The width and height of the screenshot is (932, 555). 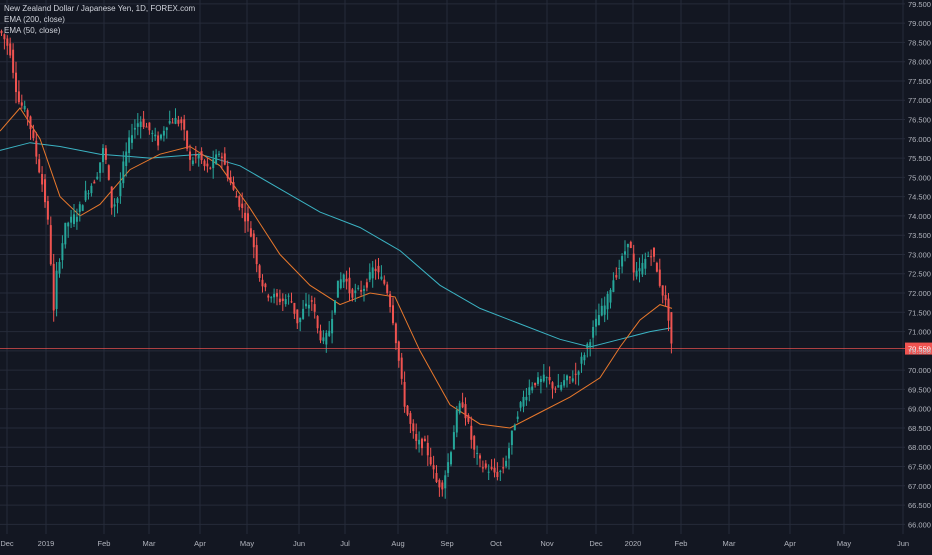 What do you see at coordinates (919, 235) in the screenshot?
I see `y-tick-label: 73.500` at bounding box center [919, 235].